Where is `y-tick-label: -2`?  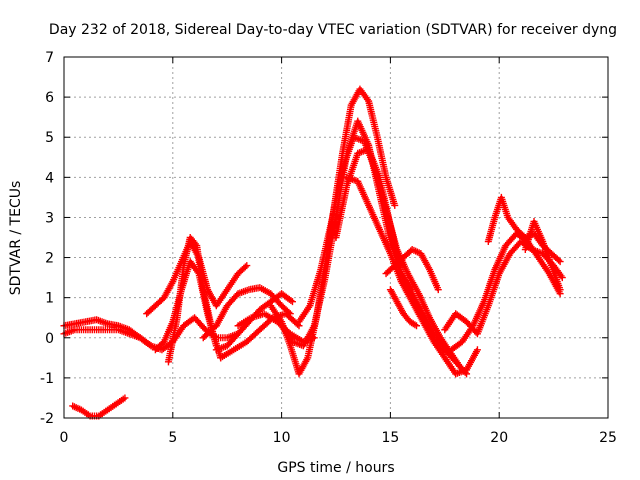
y-tick-label: -2 is located at coordinates (47, 419).